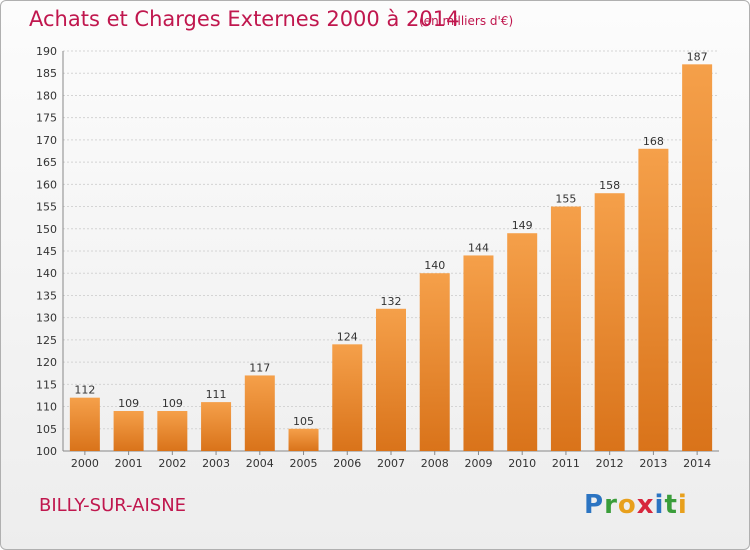 The width and height of the screenshot is (750, 550). What do you see at coordinates (46, 429) in the screenshot?
I see `y-tick-label: 105` at bounding box center [46, 429].